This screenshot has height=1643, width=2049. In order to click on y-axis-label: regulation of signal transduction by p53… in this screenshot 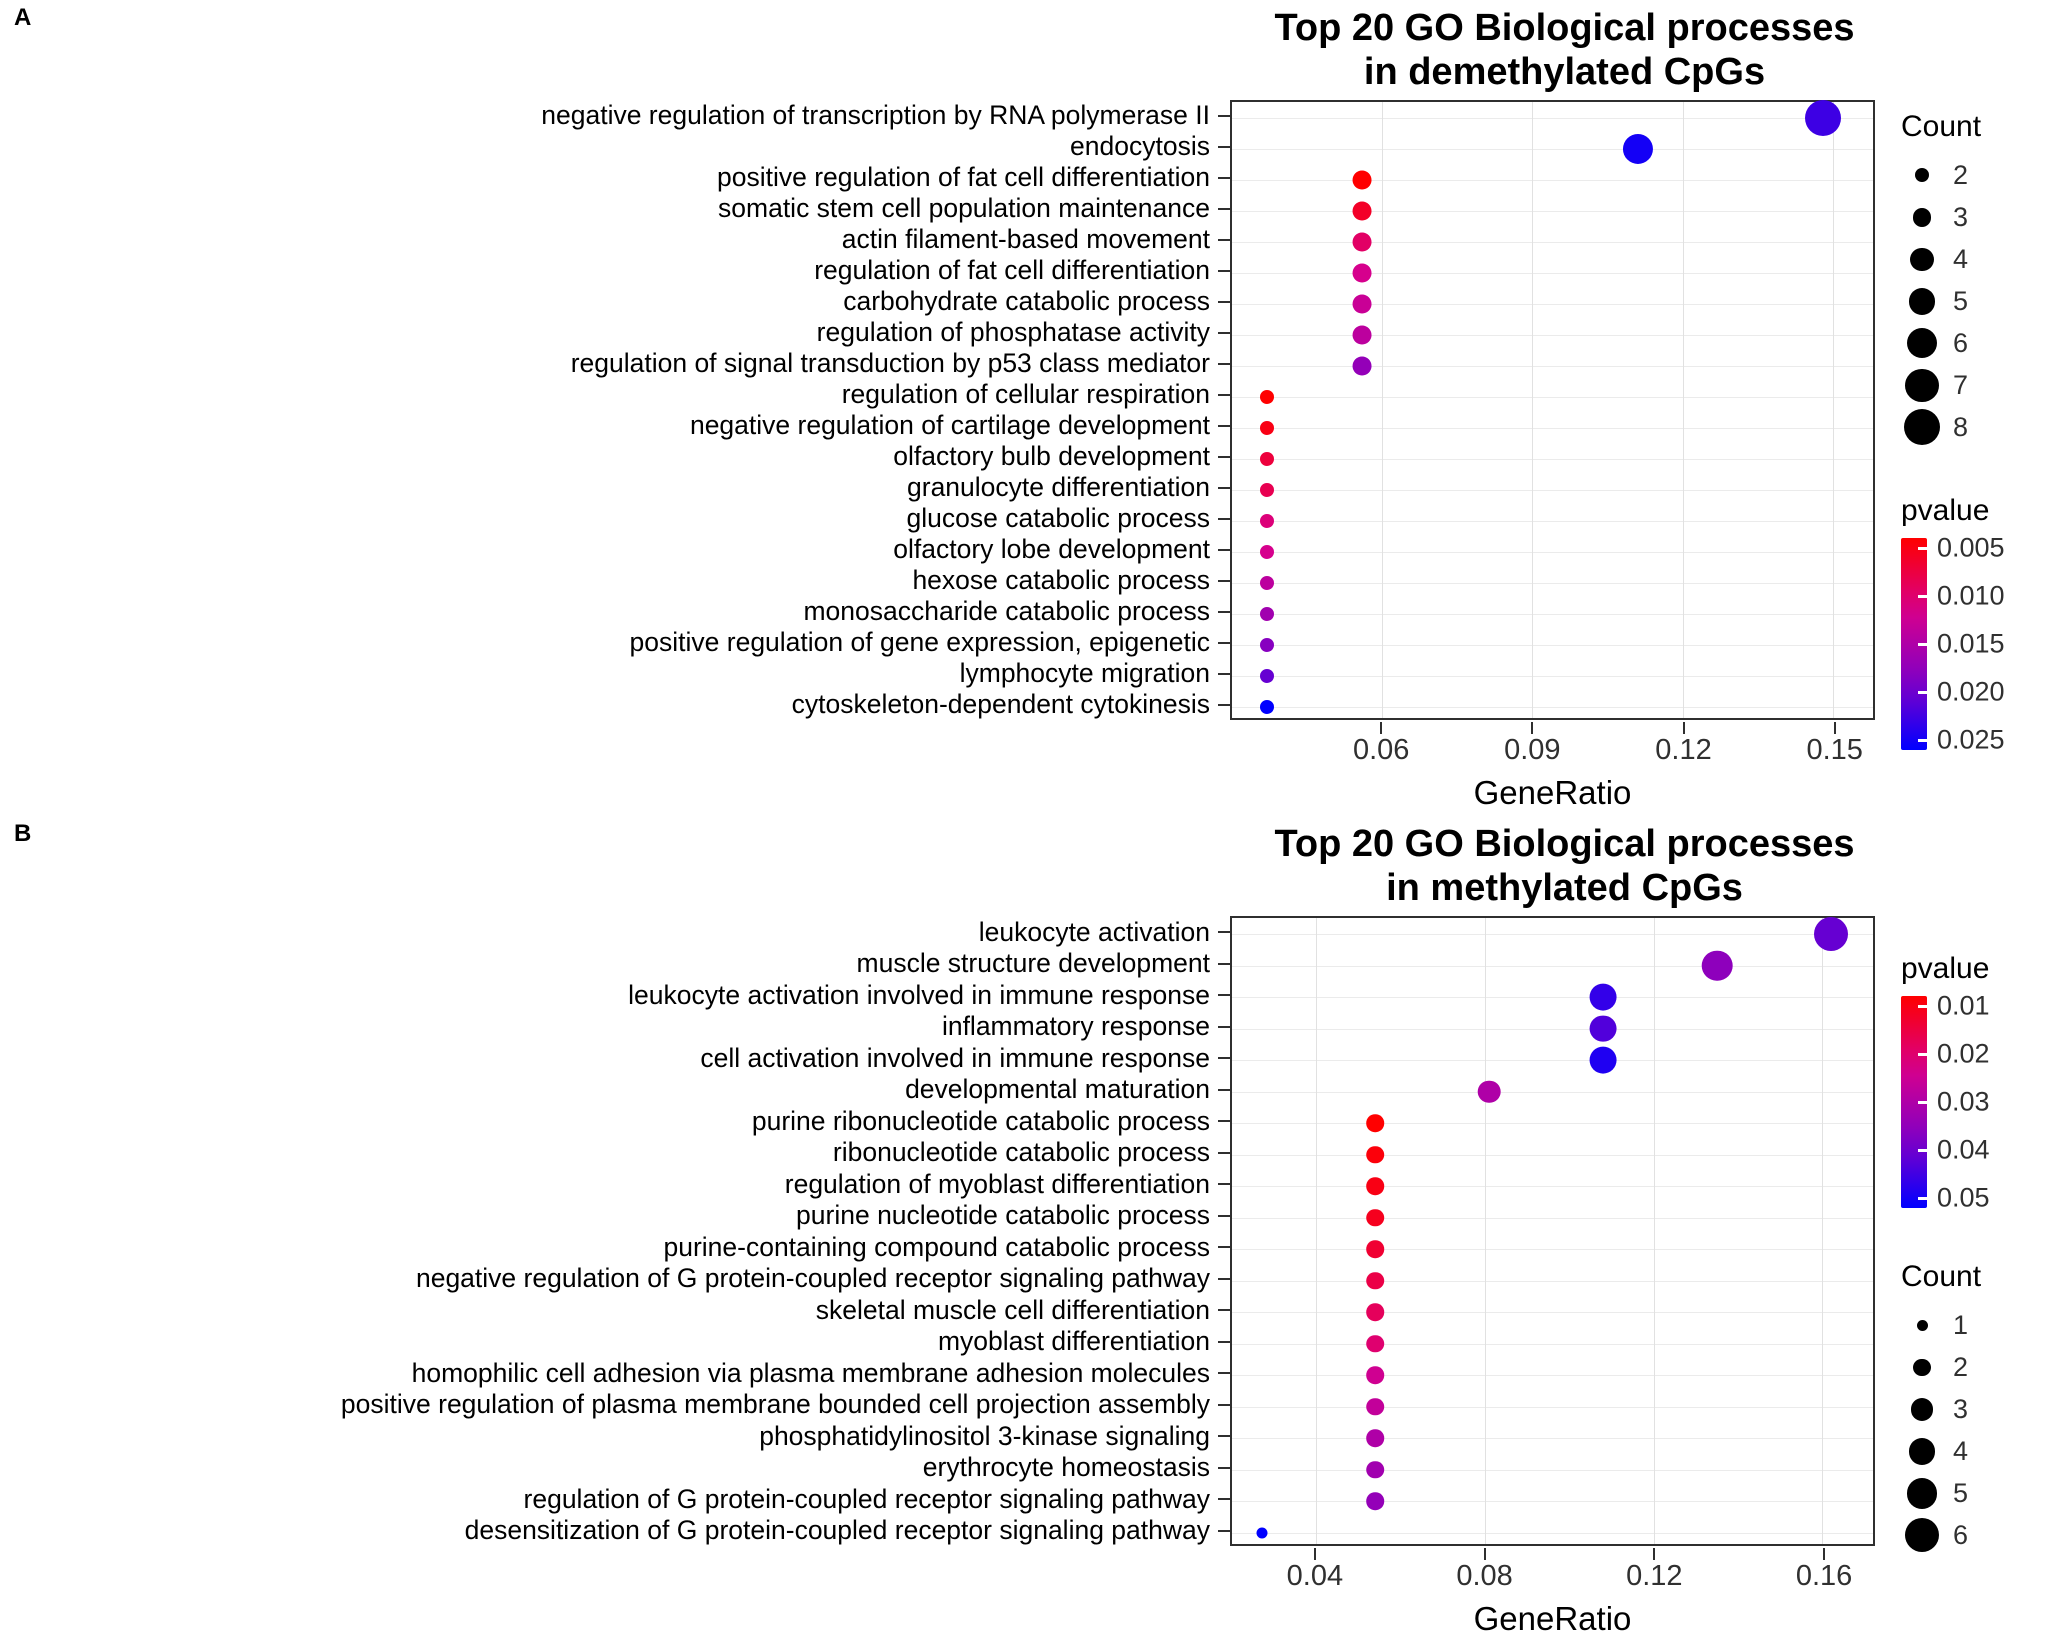, I will do `click(890, 363)`.